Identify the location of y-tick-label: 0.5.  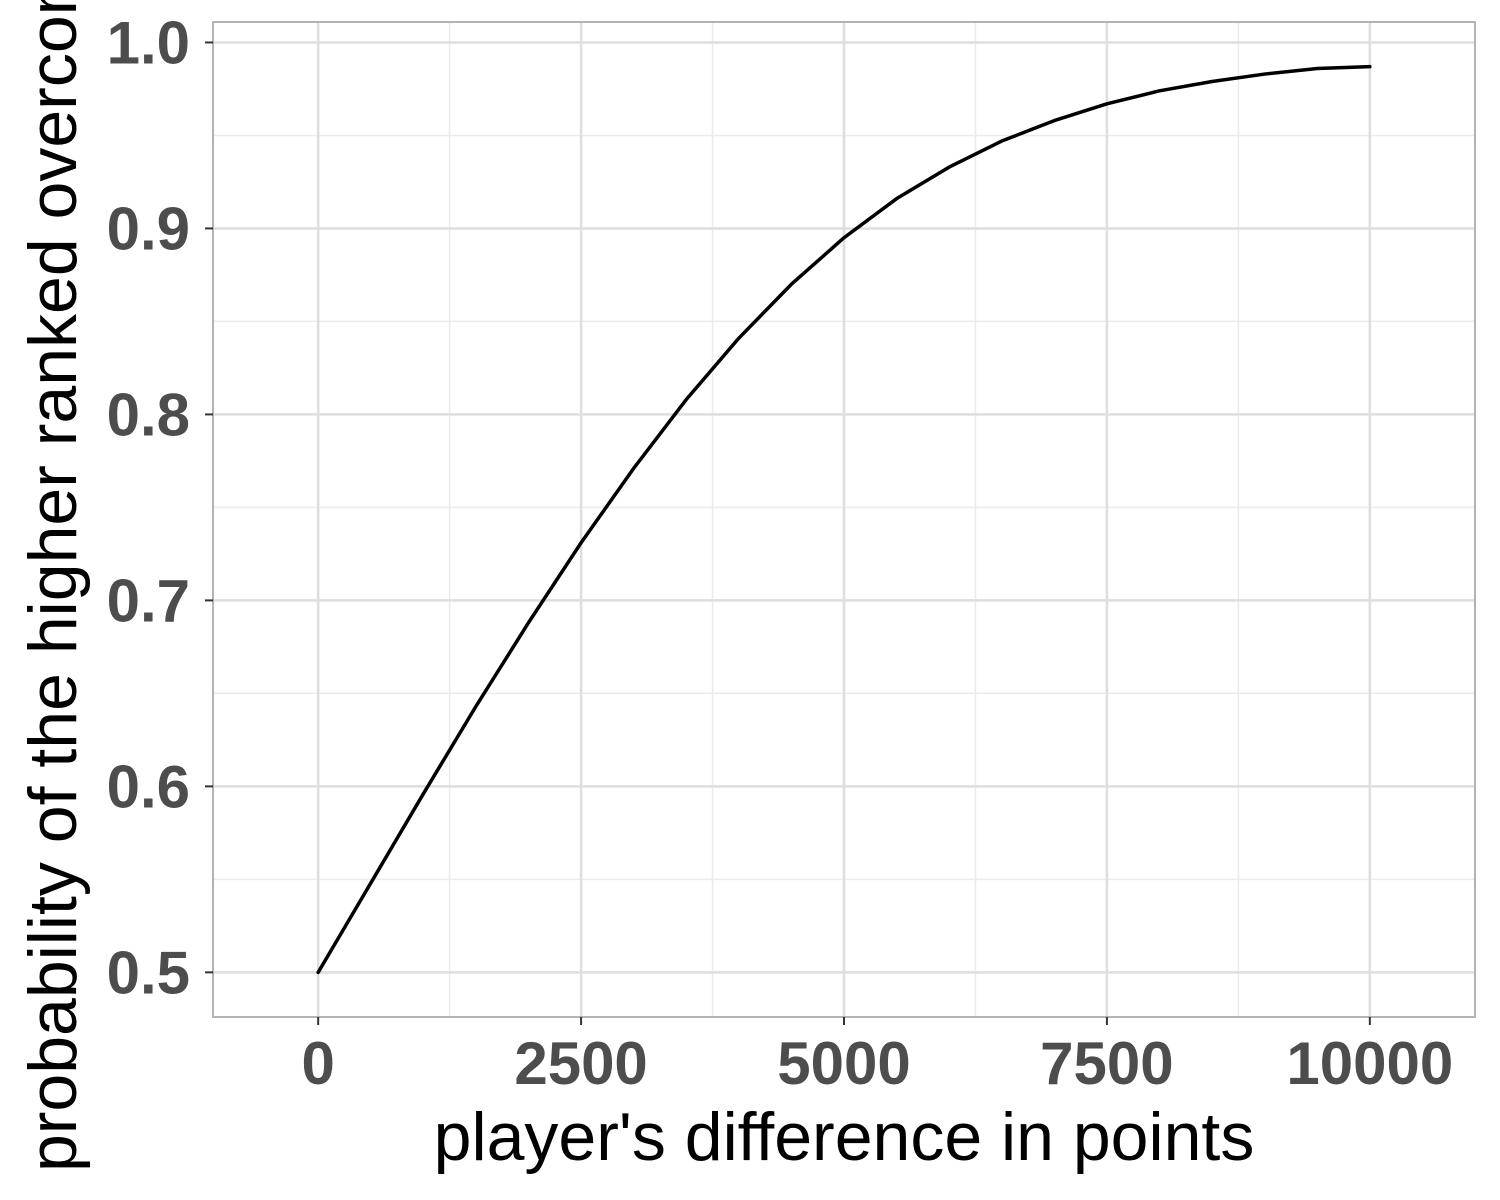
(148, 972).